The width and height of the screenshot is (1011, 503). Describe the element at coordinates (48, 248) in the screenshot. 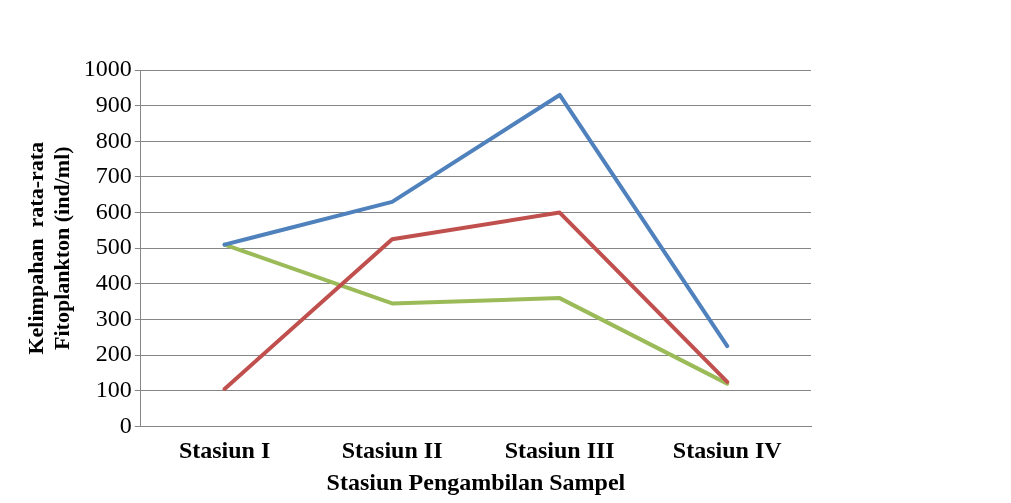

I see `y-axis-title: Kelimpahan rata-rata Fitoplankton (ind/ml)` at that location.